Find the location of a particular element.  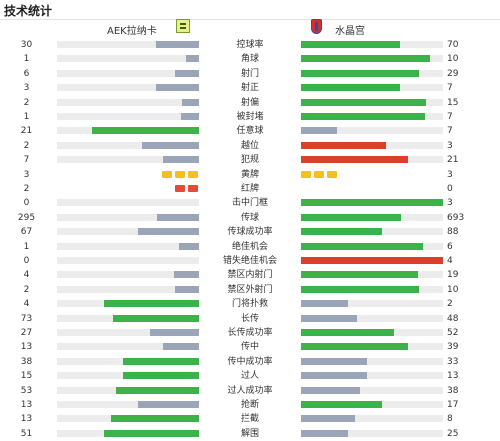

away-team-name: 水晶宫 is located at coordinates (350, 31).